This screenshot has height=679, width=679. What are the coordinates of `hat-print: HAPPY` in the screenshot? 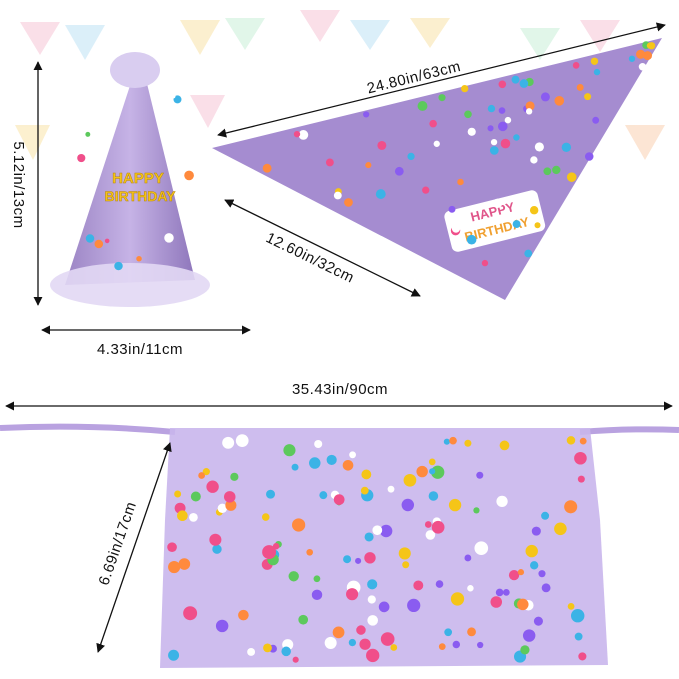 It's located at (138, 178).